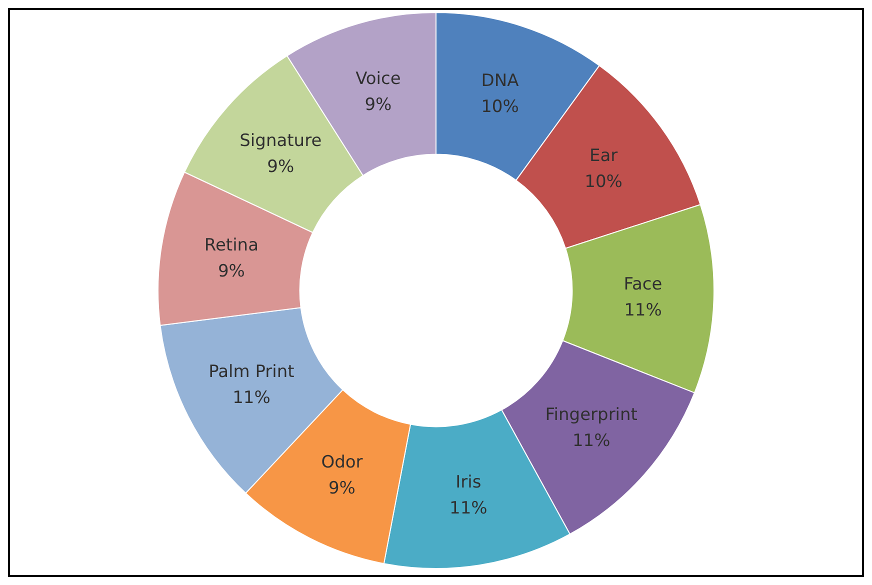 The height and width of the screenshot is (585, 872). What do you see at coordinates (281, 140) in the screenshot?
I see `slice-label: Signature` at bounding box center [281, 140].